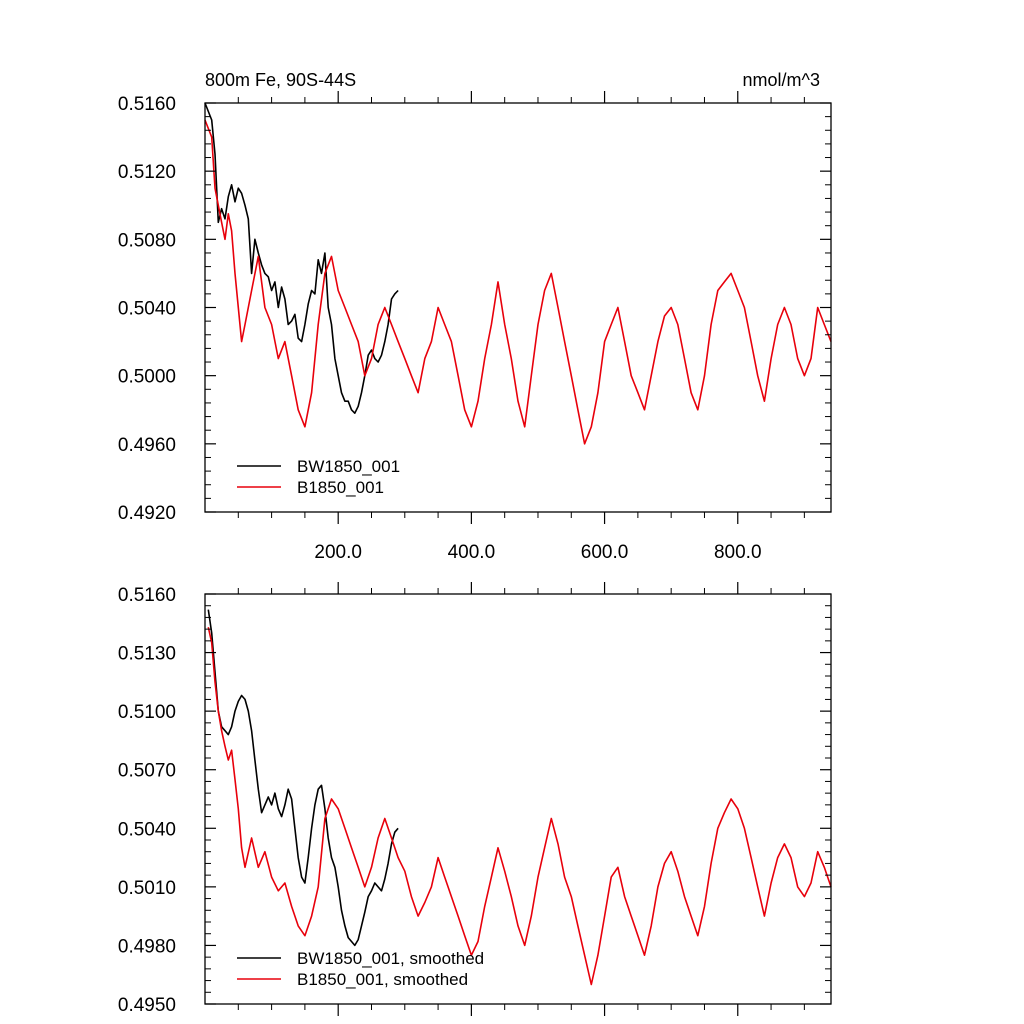 Image resolution: width=1024 pixels, height=1024 pixels. What do you see at coordinates (781, 80) in the screenshot?
I see `top-panel-units: nmol/m^3` at bounding box center [781, 80].